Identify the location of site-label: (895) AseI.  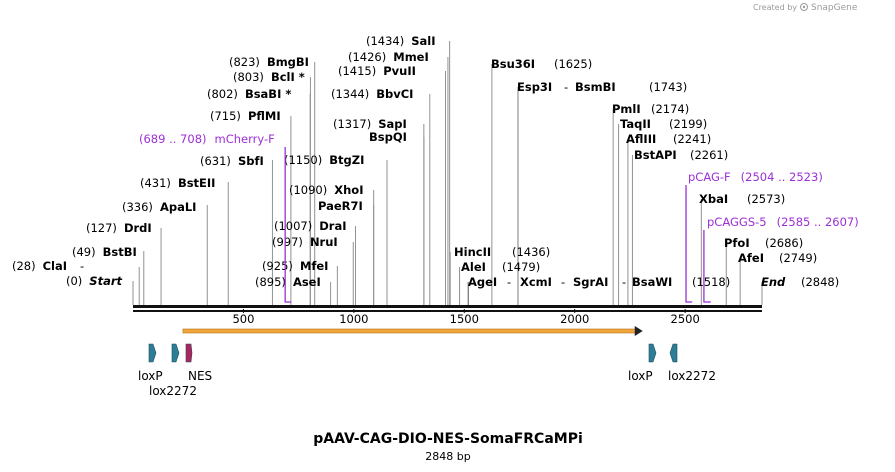
(288, 282).